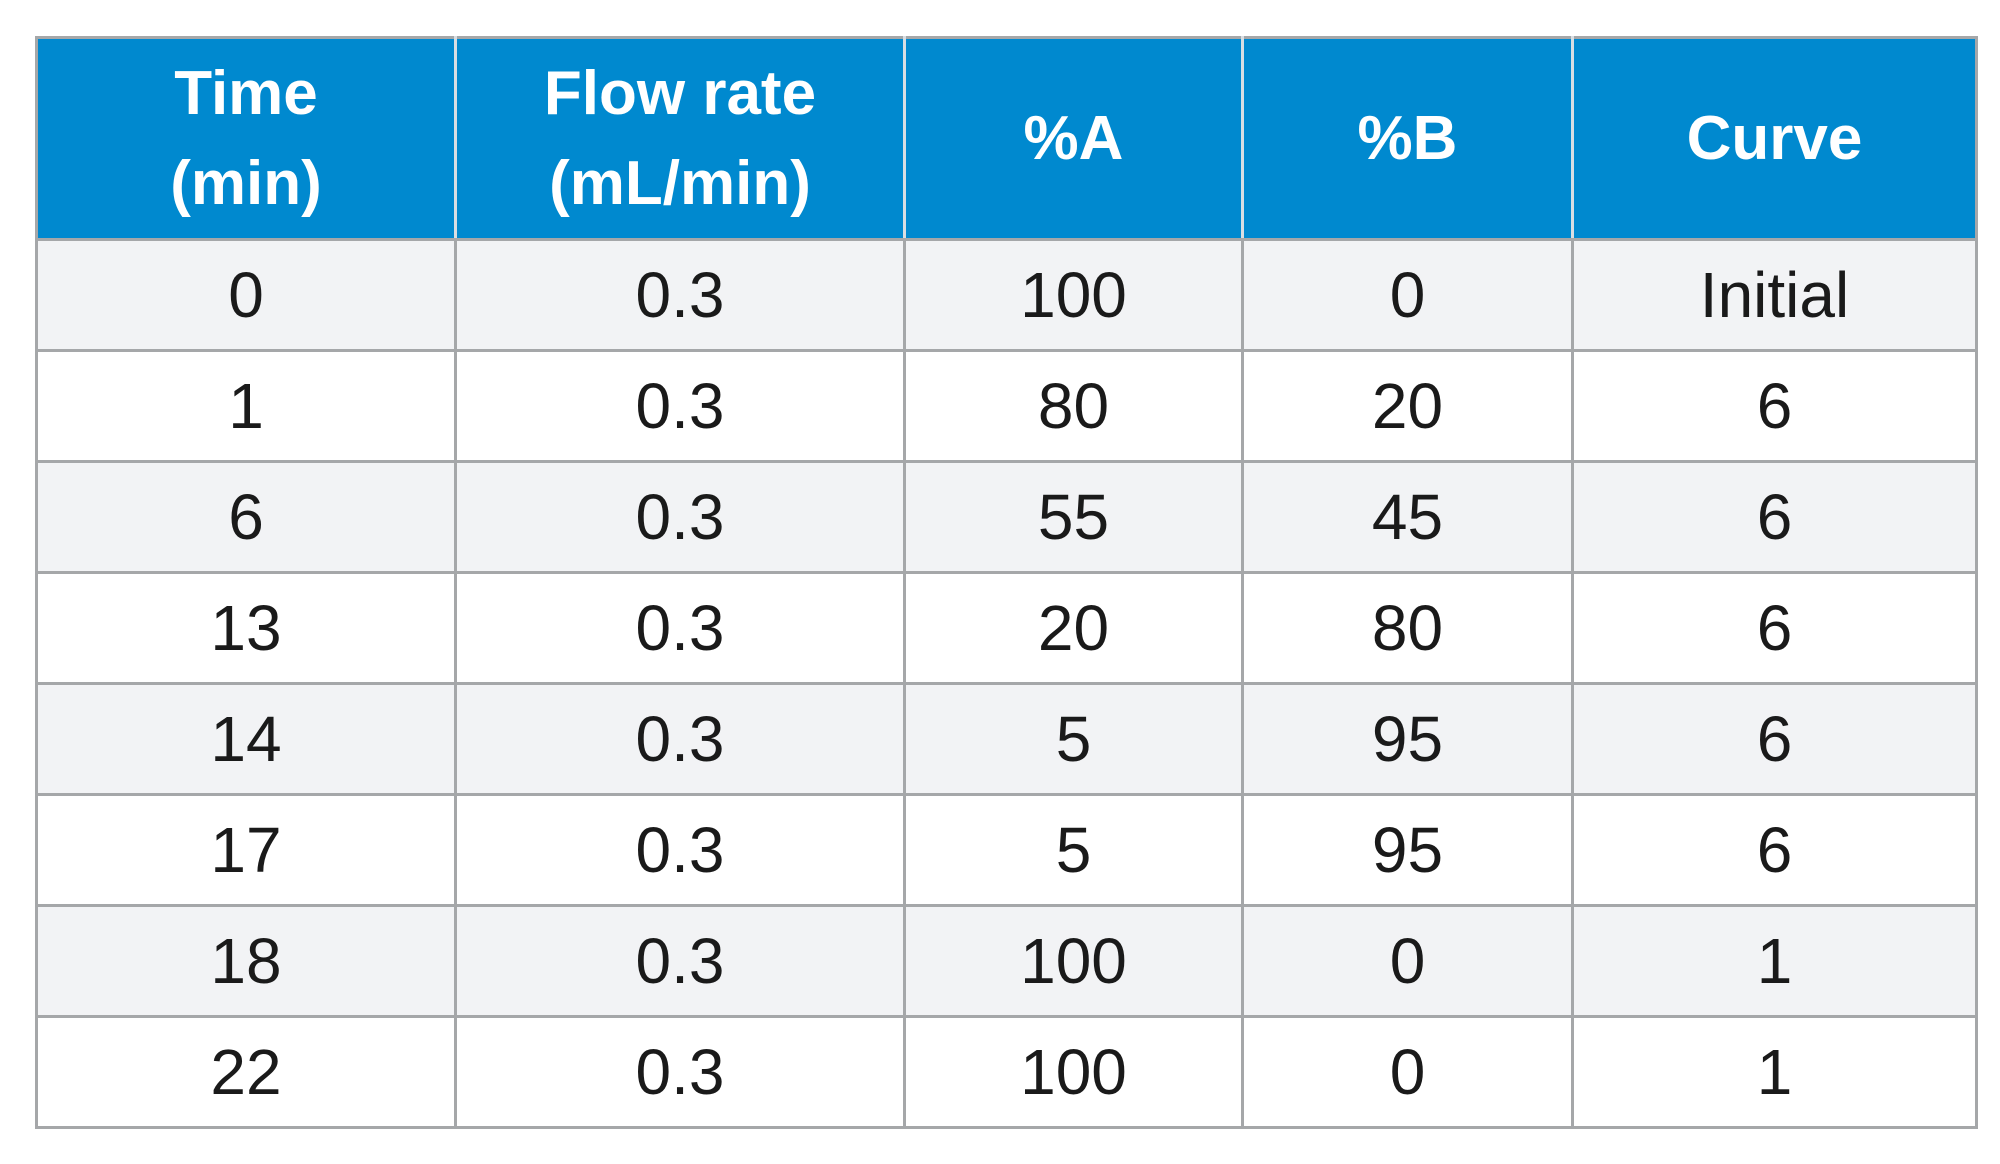 The image size is (2000, 1164). Describe the element at coordinates (1407, 628) in the screenshot. I see `cell-percent-b: 80` at that location.